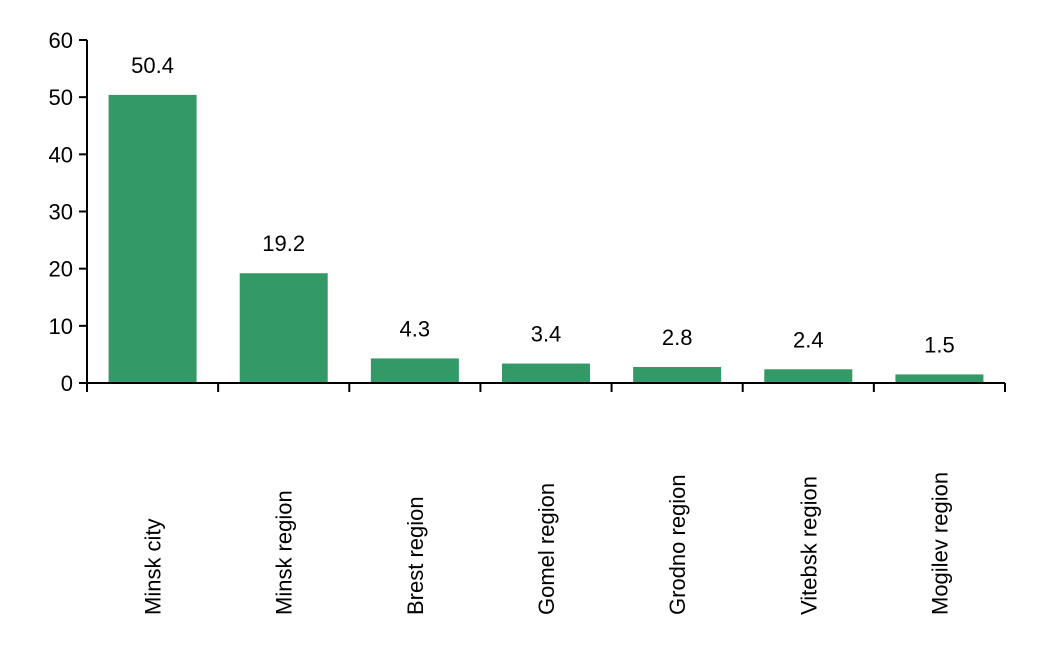  Describe the element at coordinates (808, 545) in the screenshot. I see `x-category-label: Vitebsk region` at that location.